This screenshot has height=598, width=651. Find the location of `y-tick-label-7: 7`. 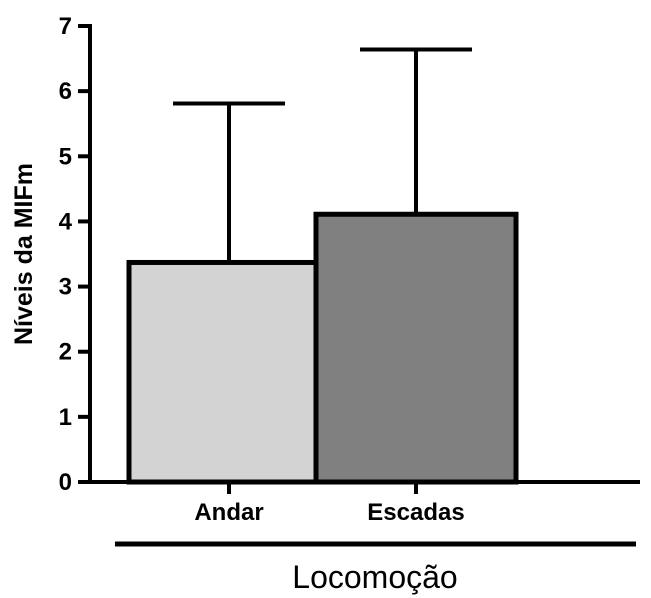

y-tick-label-7: 7 is located at coordinates (65, 26).